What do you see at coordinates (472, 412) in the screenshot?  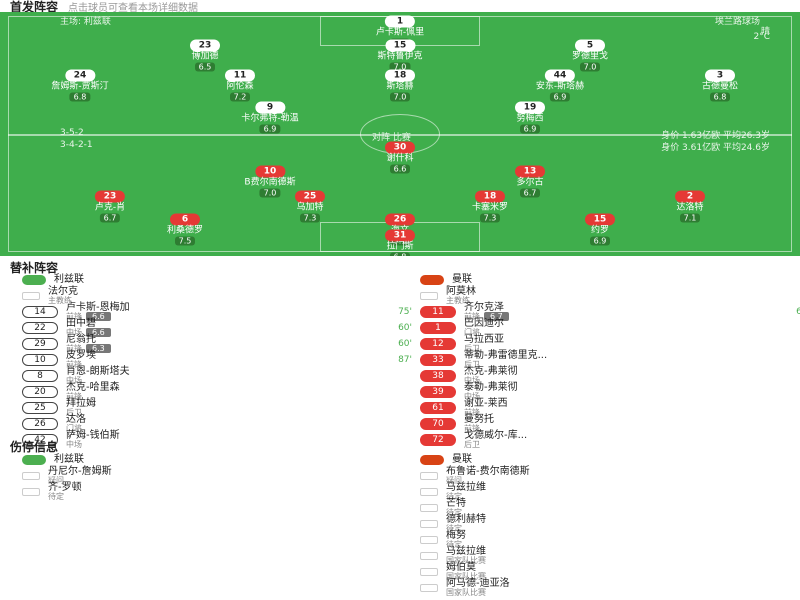 I see `sub-position: 前锋` at bounding box center [472, 412].